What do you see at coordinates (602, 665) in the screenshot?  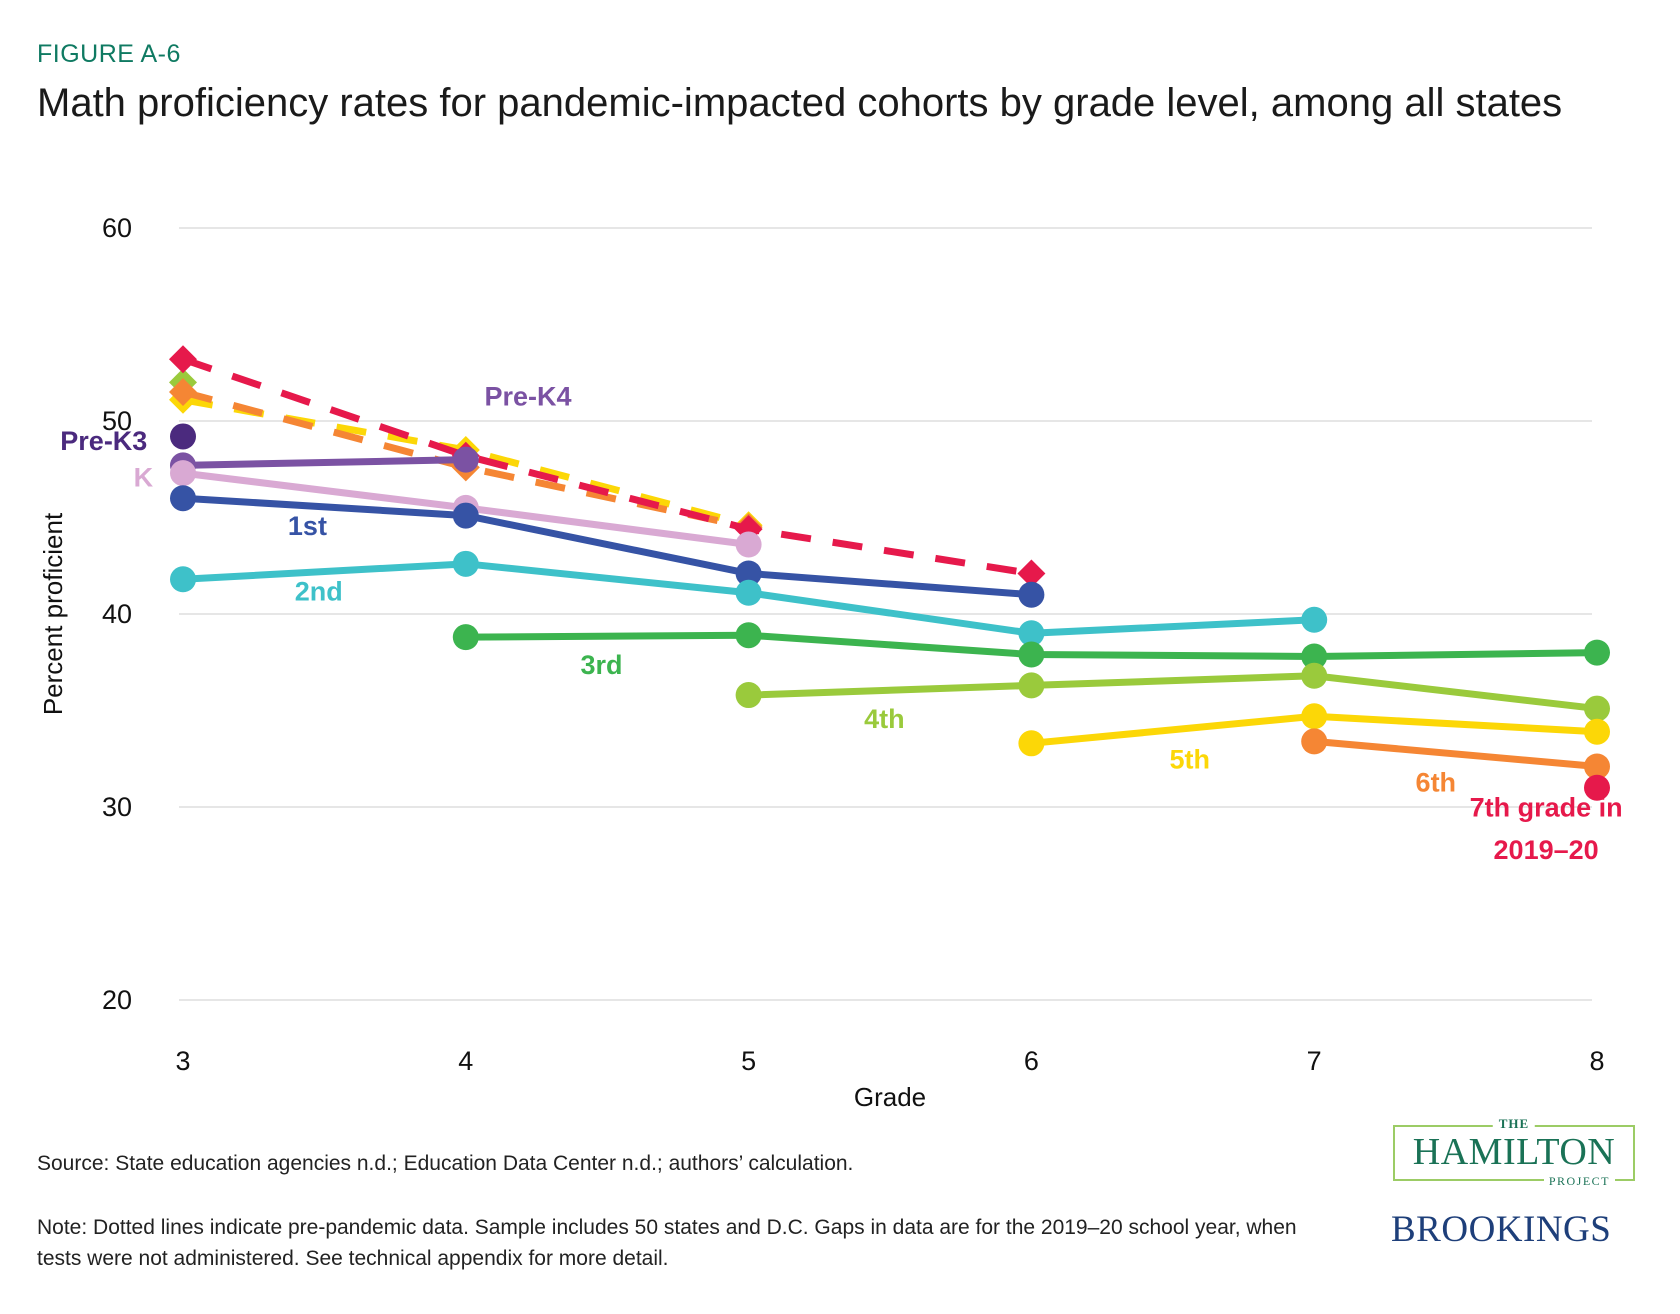 I see `series-label: 3rd` at bounding box center [602, 665].